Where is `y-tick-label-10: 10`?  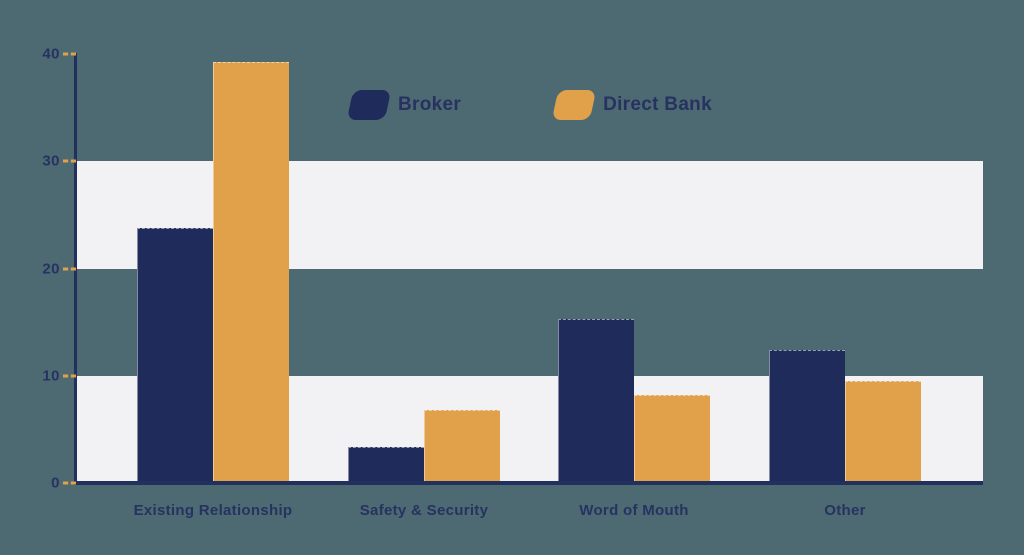 y-tick-label-10: 10 is located at coordinates (51, 376).